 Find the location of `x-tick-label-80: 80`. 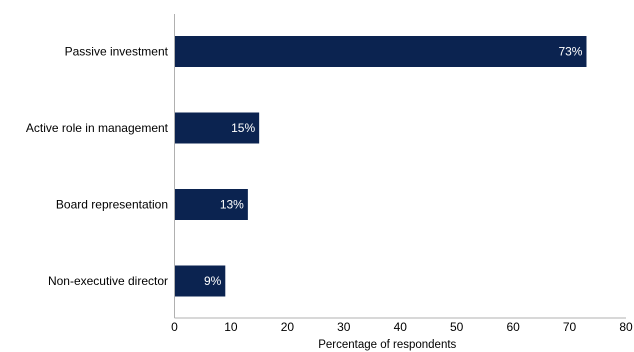

x-tick-label-80: 80 is located at coordinates (626, 327).